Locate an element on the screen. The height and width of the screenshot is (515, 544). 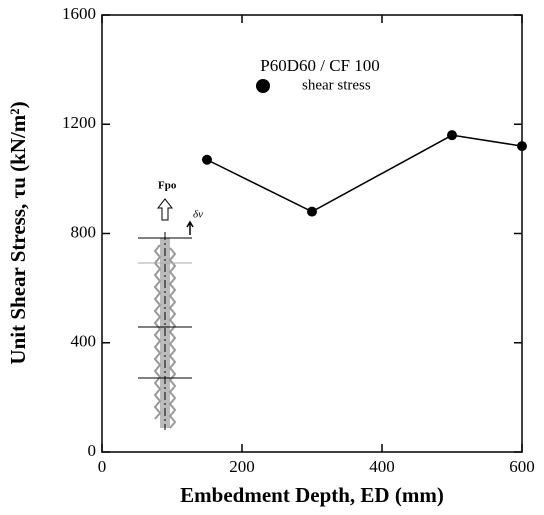
x-tick-label: 0 is located at coordinates (102, 466).